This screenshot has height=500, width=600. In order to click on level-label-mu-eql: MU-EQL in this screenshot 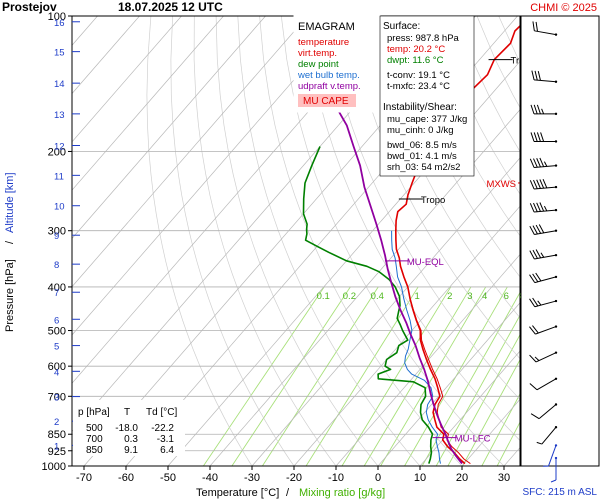, I will do `click(425, 262)`.